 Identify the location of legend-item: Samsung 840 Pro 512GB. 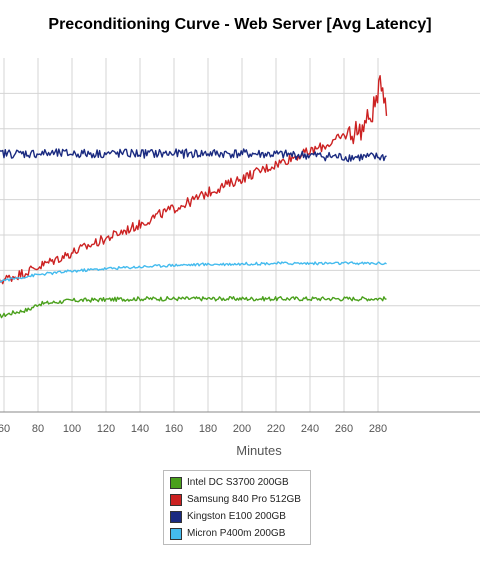
(237, 499).